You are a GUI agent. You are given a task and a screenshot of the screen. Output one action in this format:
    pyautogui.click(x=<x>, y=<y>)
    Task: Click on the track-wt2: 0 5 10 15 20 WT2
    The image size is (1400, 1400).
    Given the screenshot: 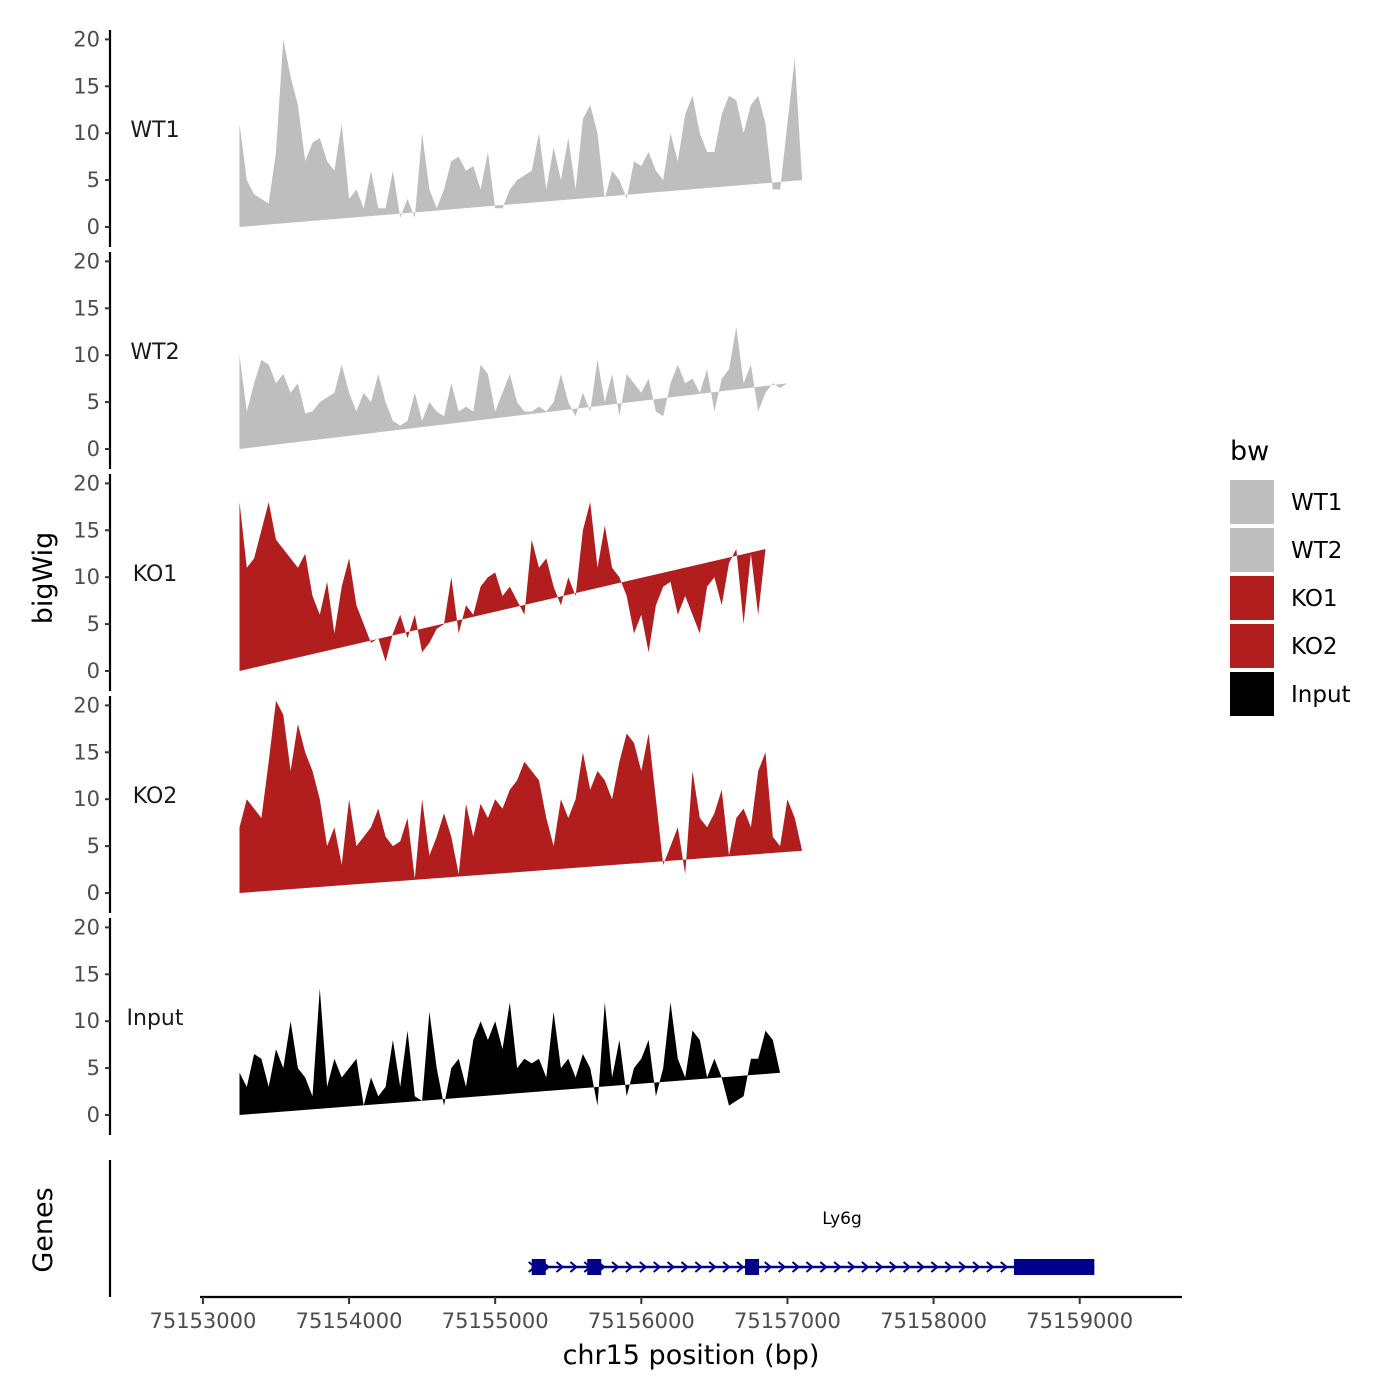 What is the action you would take?
    pyautogui.click(x=430, y=359)
    